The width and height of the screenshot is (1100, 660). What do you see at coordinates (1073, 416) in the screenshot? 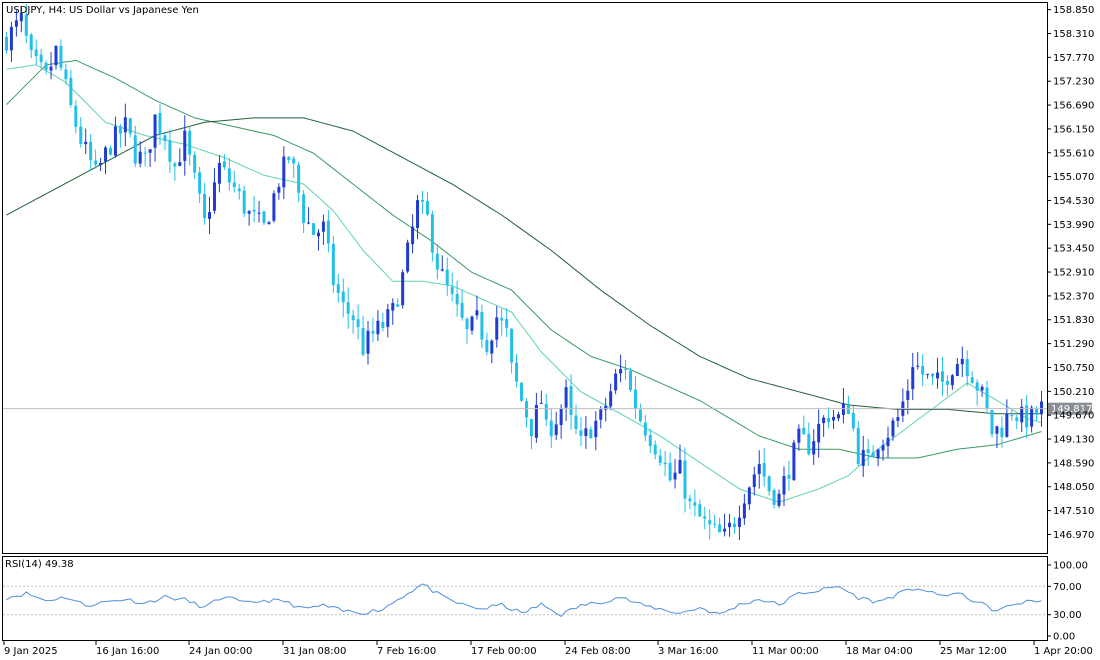
I see `price-tick-label: 149.670` at bounding box center [1073, 416].